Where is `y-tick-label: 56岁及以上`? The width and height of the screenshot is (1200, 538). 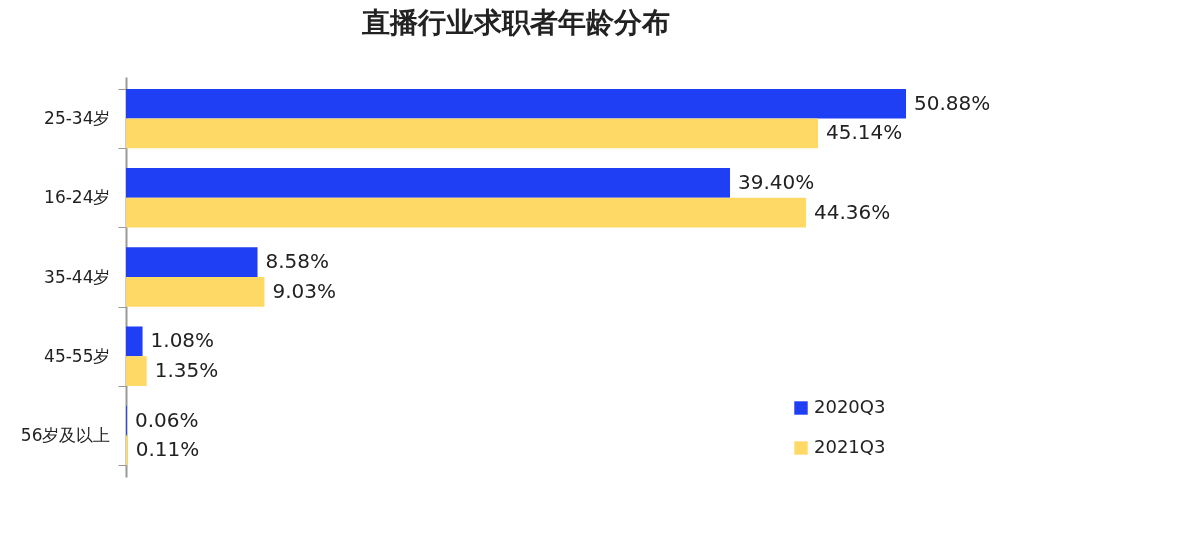 y-tick-label: 56岁及以上 is located at coordinates (65, 434).